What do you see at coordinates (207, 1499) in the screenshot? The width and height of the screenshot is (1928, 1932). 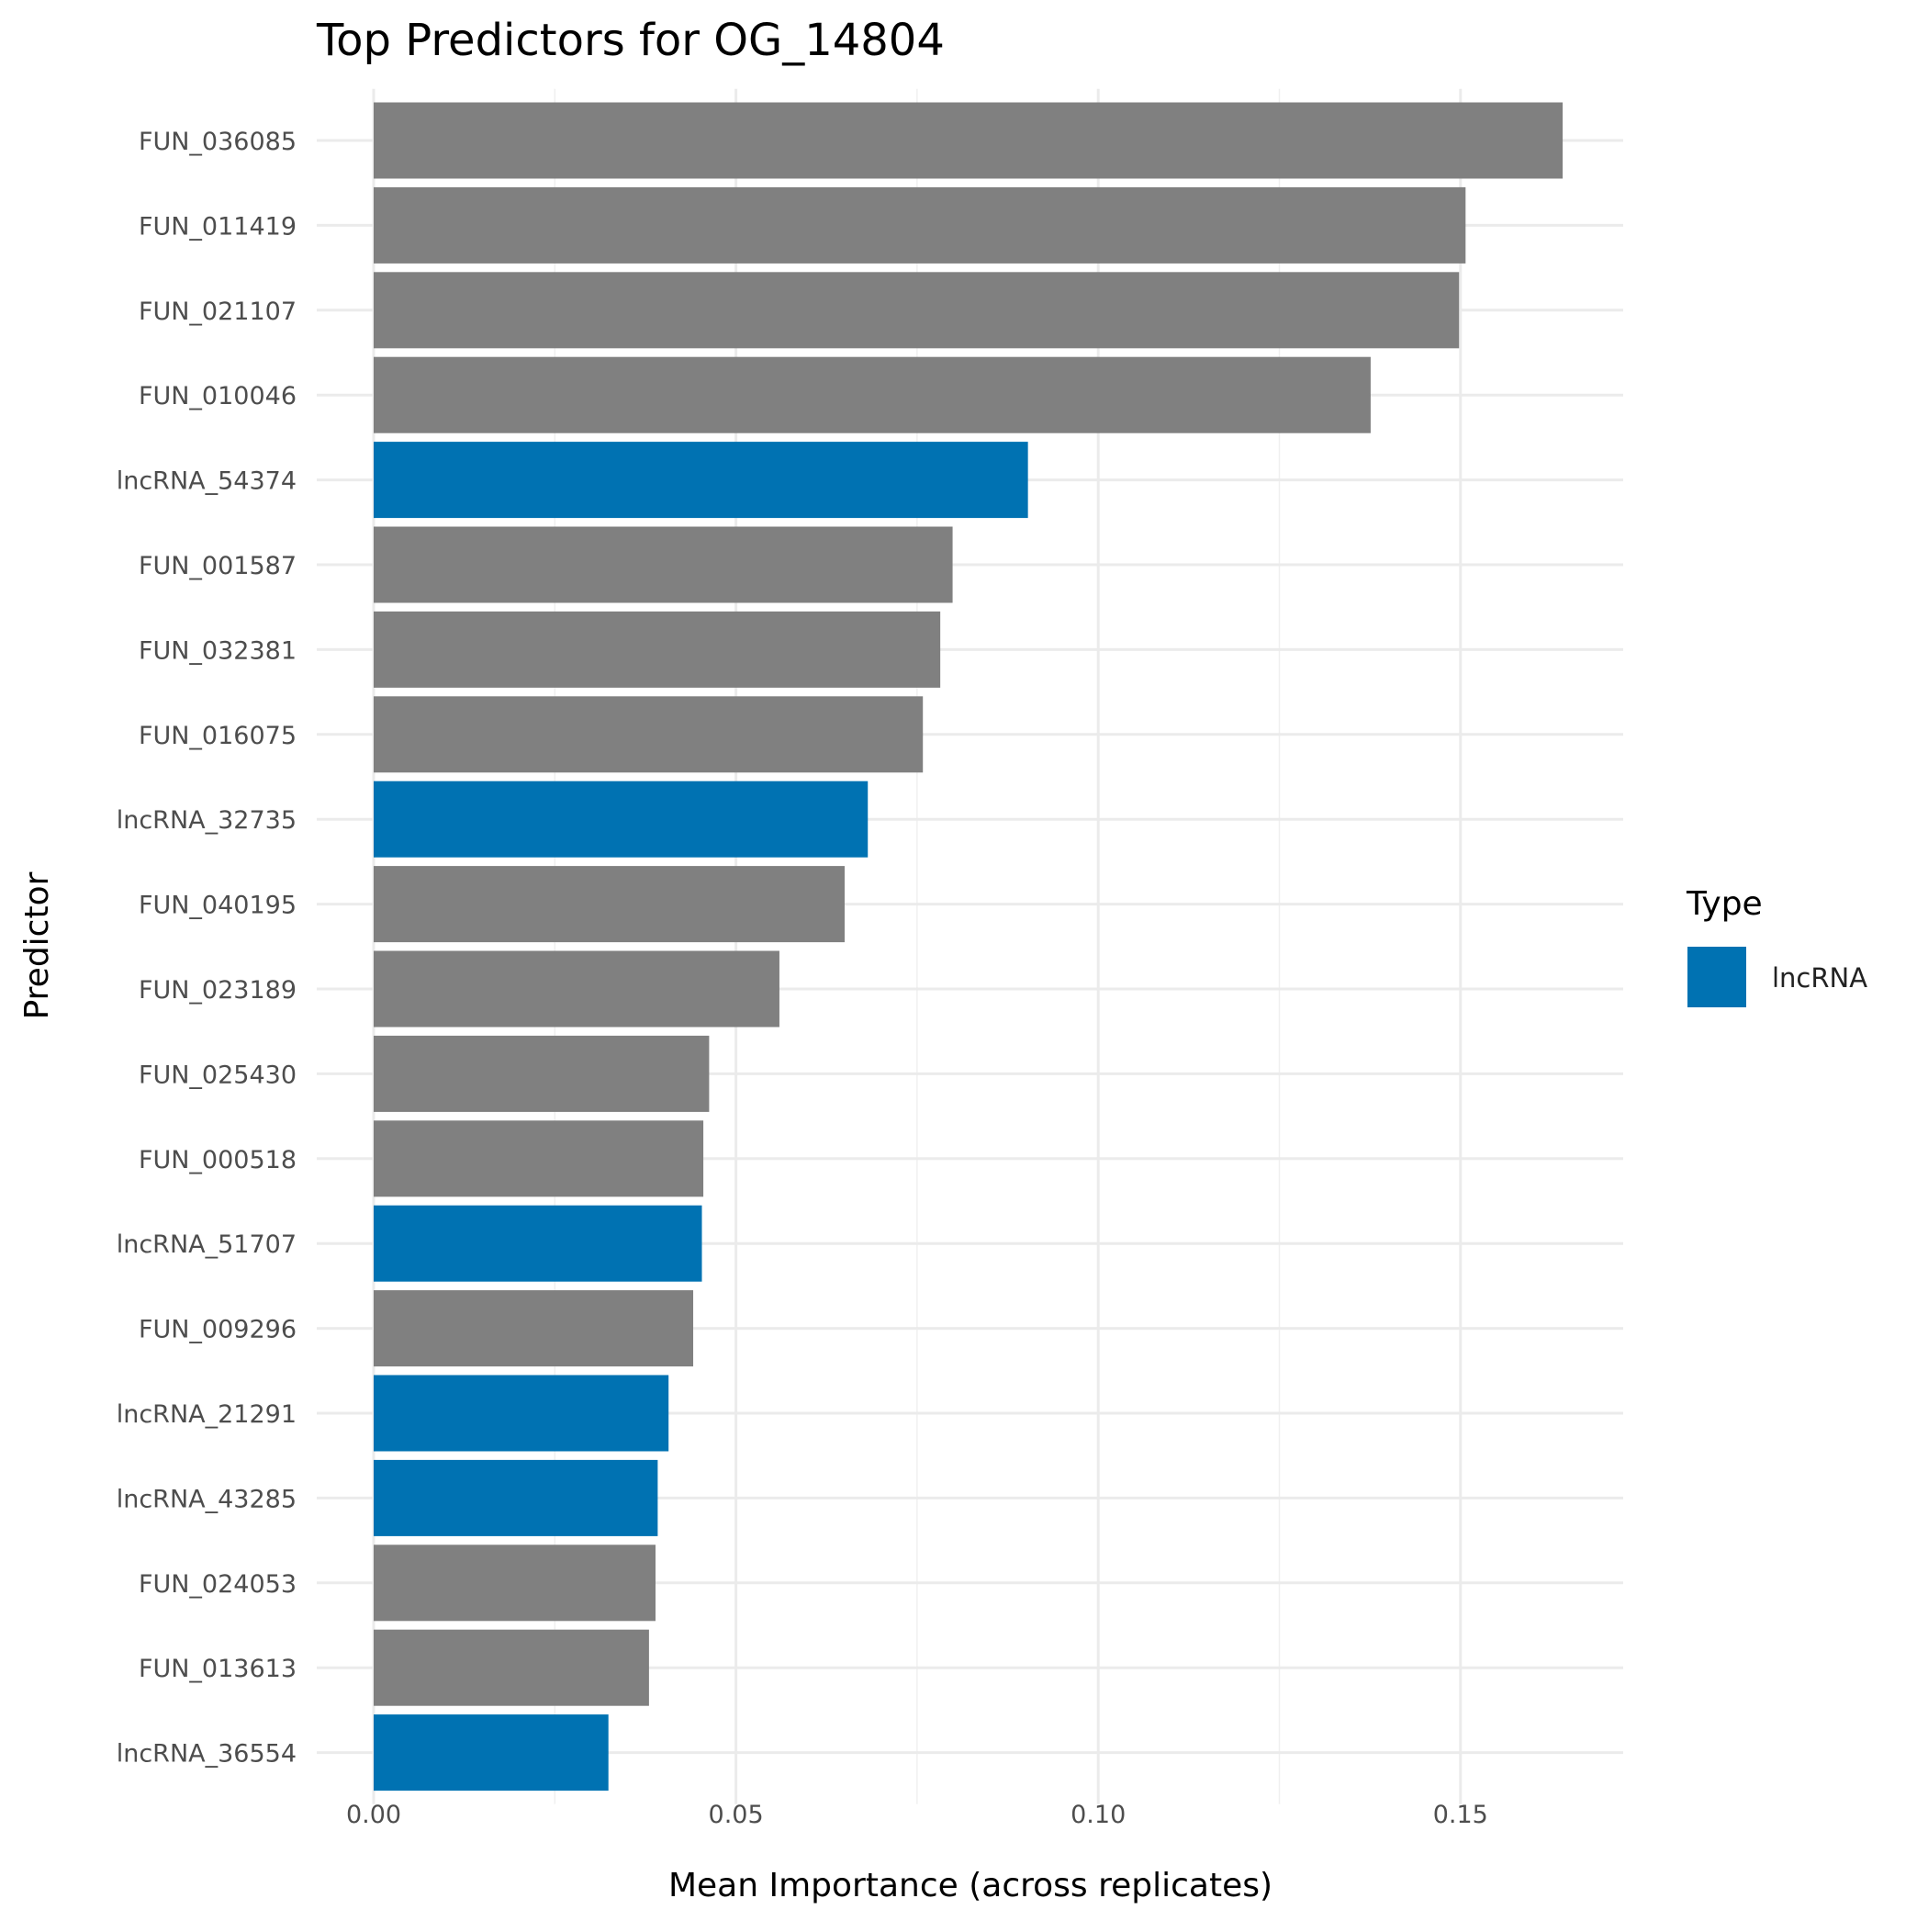 I see `y-tick-label: lncRNA_43285` at bounding box center [207, 1499].